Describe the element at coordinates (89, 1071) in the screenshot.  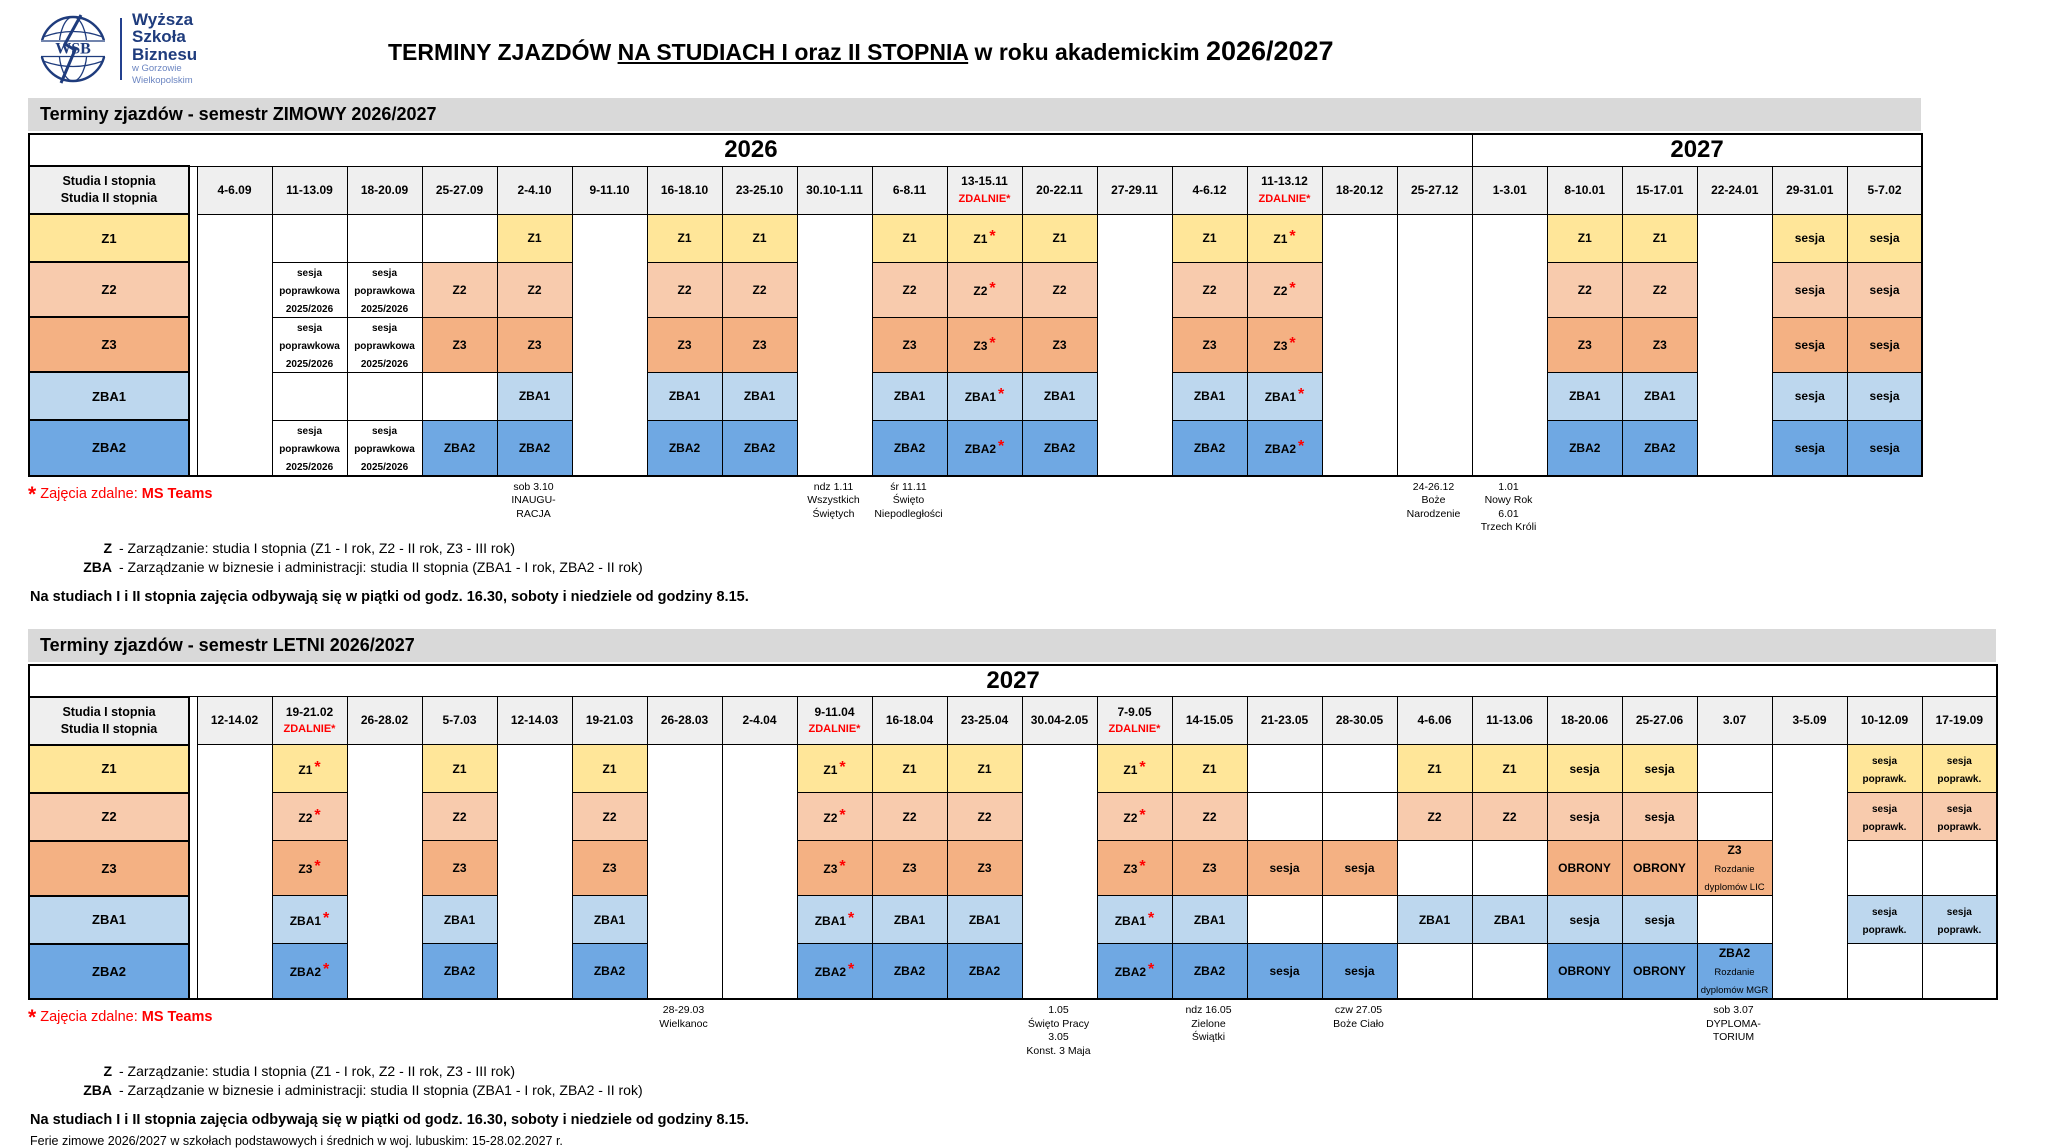
I see `definition-abbr: Z` at that location.